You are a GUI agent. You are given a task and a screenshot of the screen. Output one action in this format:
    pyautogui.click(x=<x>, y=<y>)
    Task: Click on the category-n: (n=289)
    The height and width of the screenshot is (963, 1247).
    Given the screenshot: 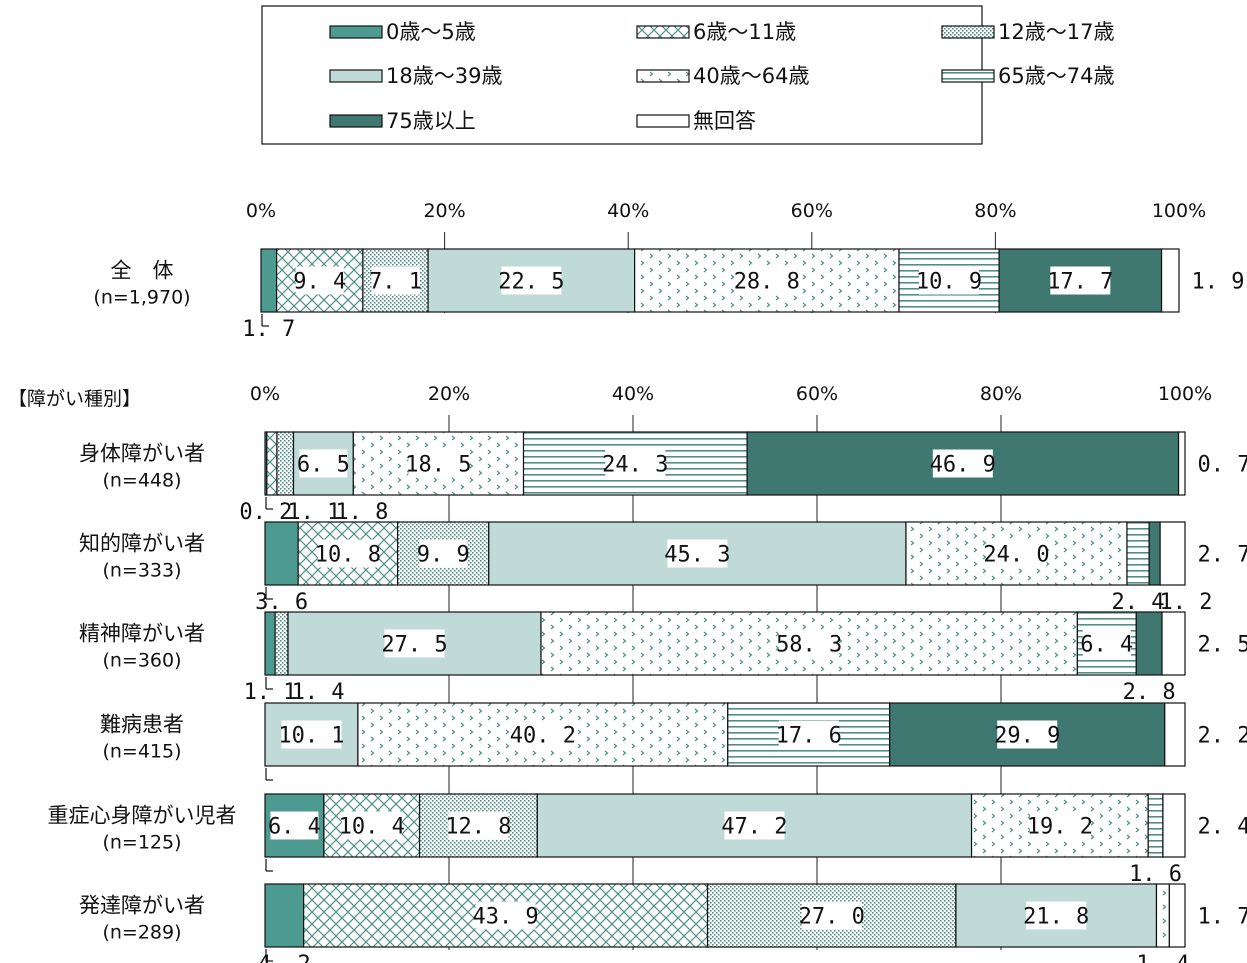 What is the action you would take?
    pyautogui.click(x=141, y=933)
    